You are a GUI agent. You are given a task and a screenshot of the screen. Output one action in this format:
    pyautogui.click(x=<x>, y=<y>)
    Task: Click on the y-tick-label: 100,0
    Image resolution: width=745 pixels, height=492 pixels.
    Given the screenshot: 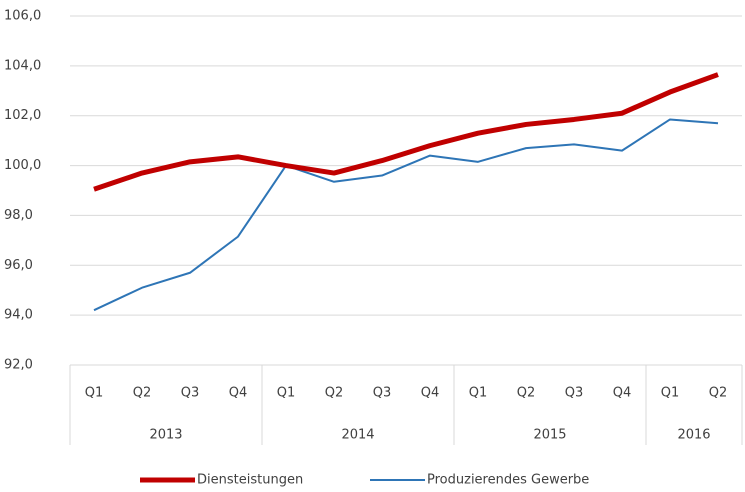 What is the action you would take?
    pyautogui.click(x=22, y=165)
    